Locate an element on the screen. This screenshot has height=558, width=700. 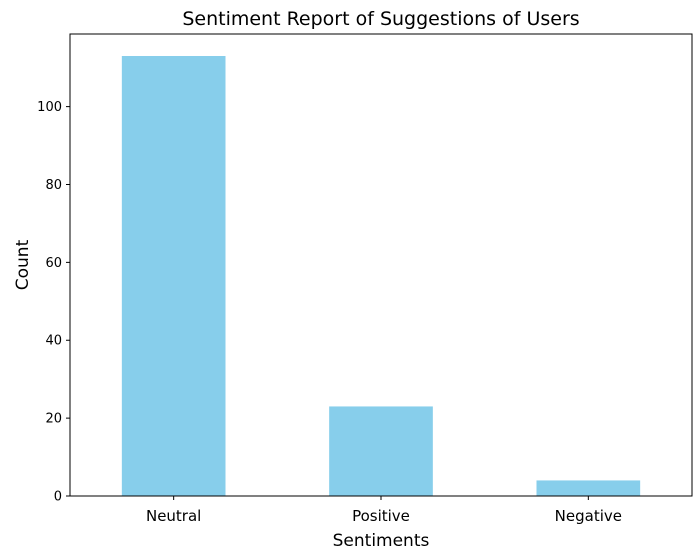
y-axis-label: Count is located at coordinates (23, 264).